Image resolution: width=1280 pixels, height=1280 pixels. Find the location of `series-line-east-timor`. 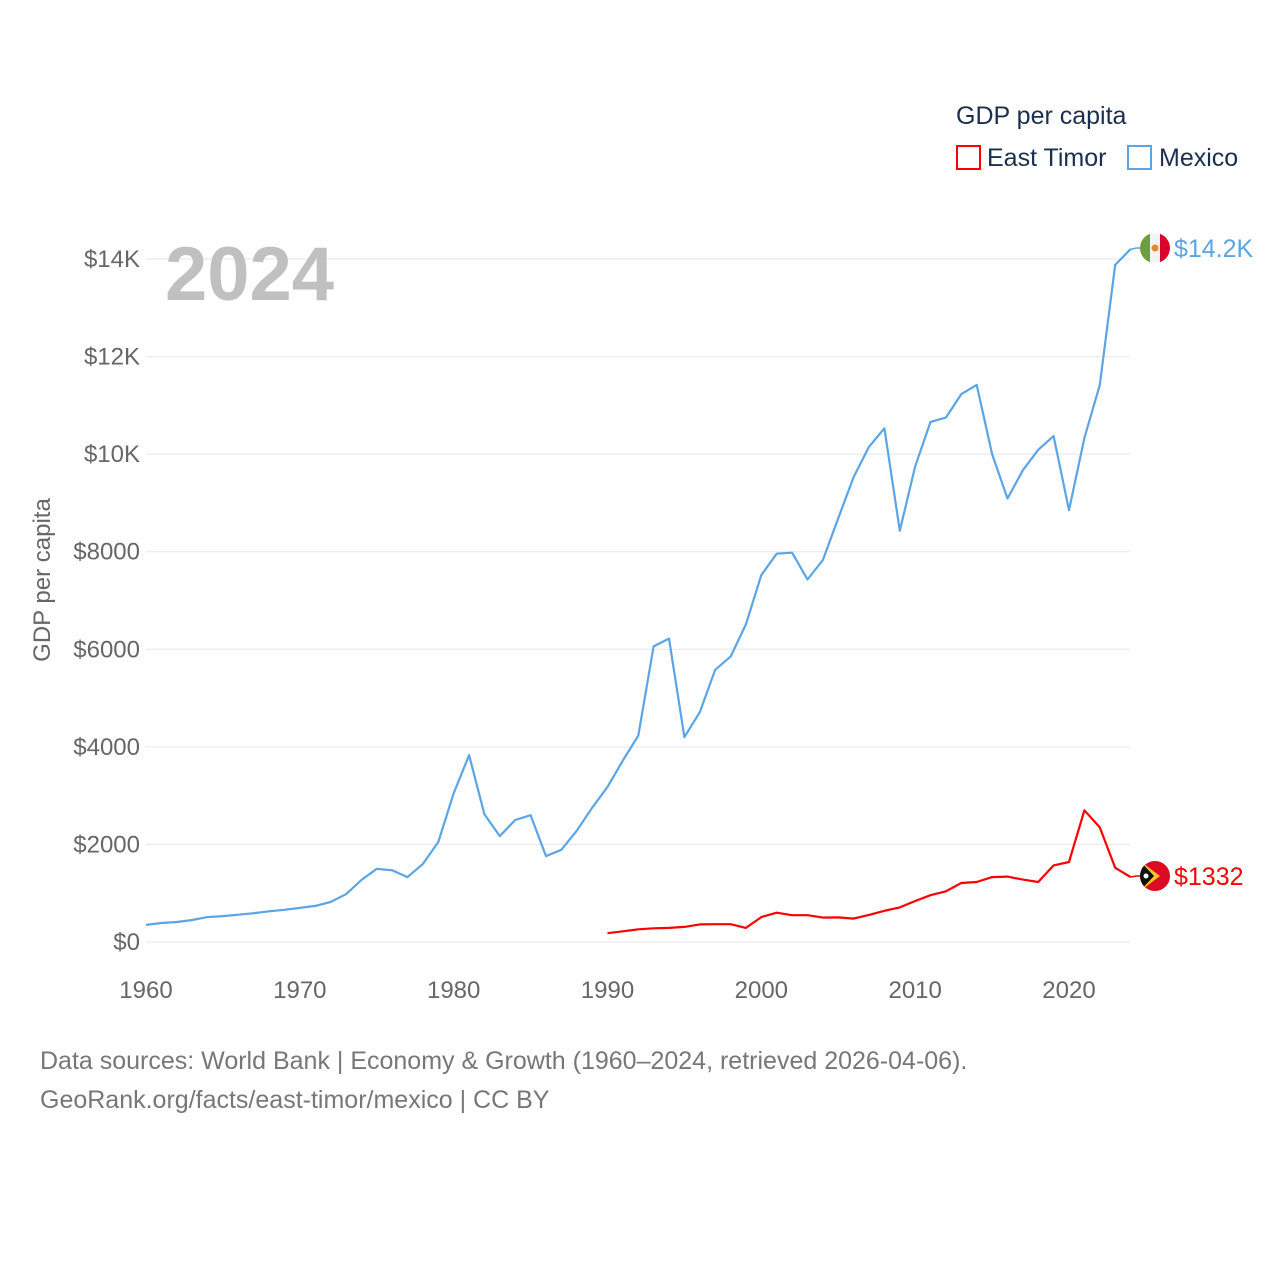

series-line-east-timor is located at coordinates (869, 872).